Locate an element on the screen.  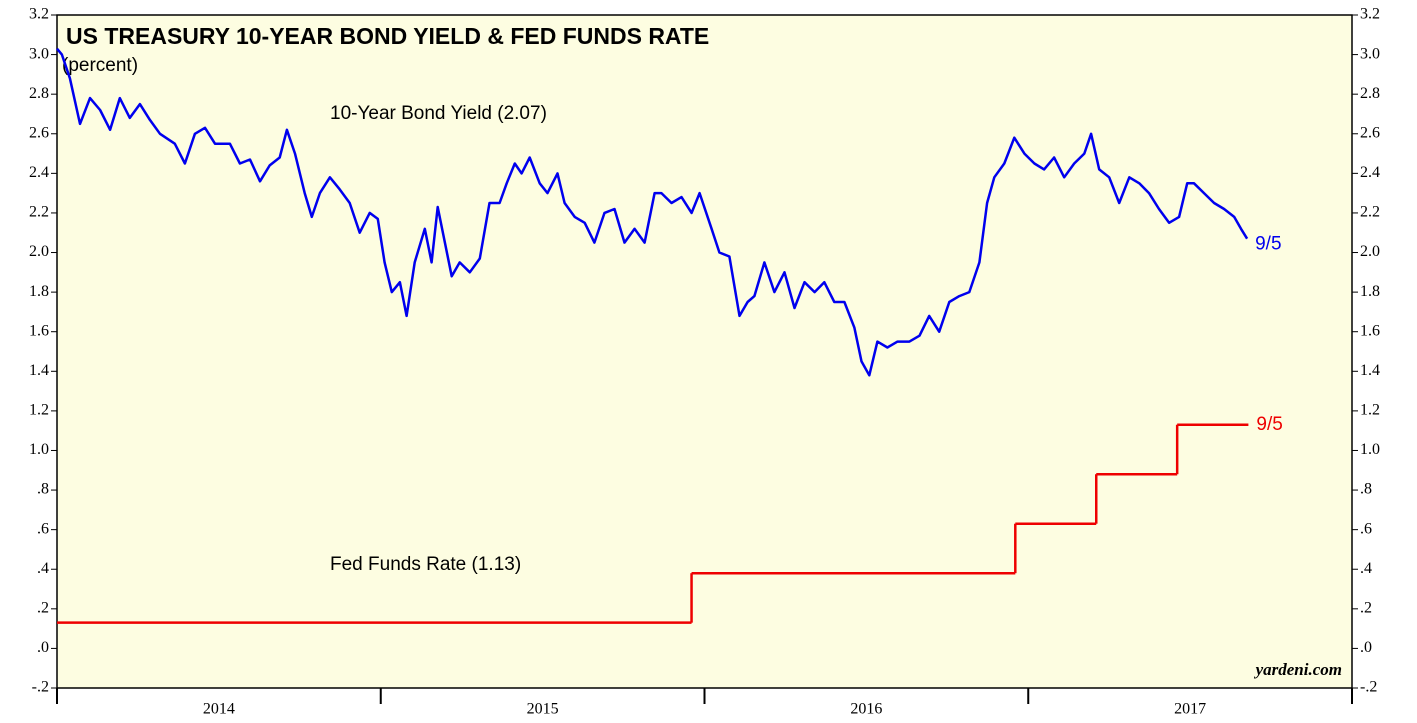
y2-tick-label: 1.6 is located at coordinates (1370, 330).